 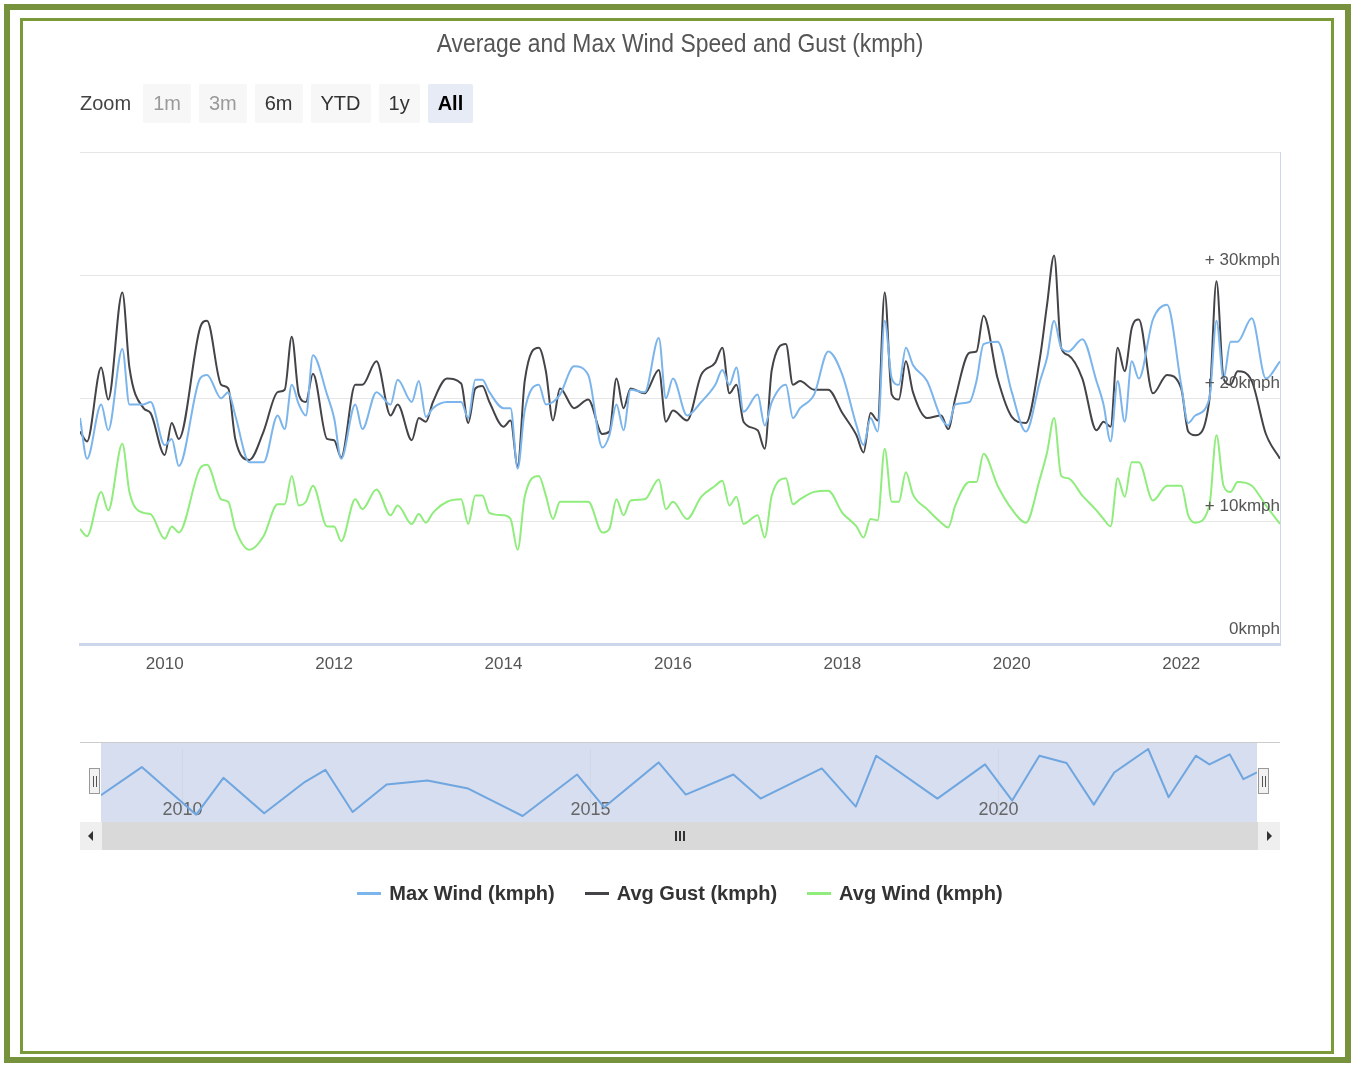 What do you see at coordinates (1181, 664) in the screenshot?
I see `x-tick-label: 2022` at bounding box center [1181, 664].